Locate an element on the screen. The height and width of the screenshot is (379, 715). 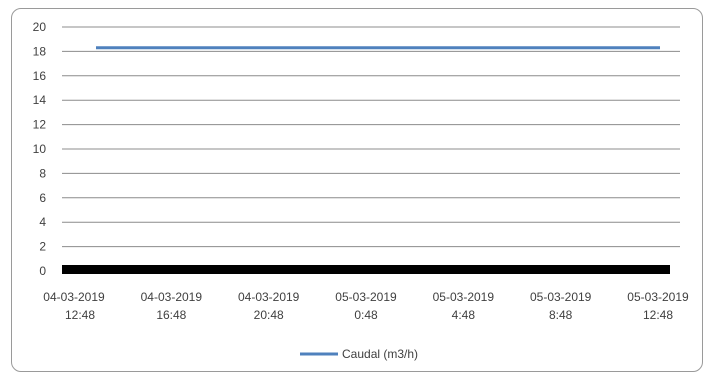
legend: Caudal (m3/h) is located at coordinates (359, 354).